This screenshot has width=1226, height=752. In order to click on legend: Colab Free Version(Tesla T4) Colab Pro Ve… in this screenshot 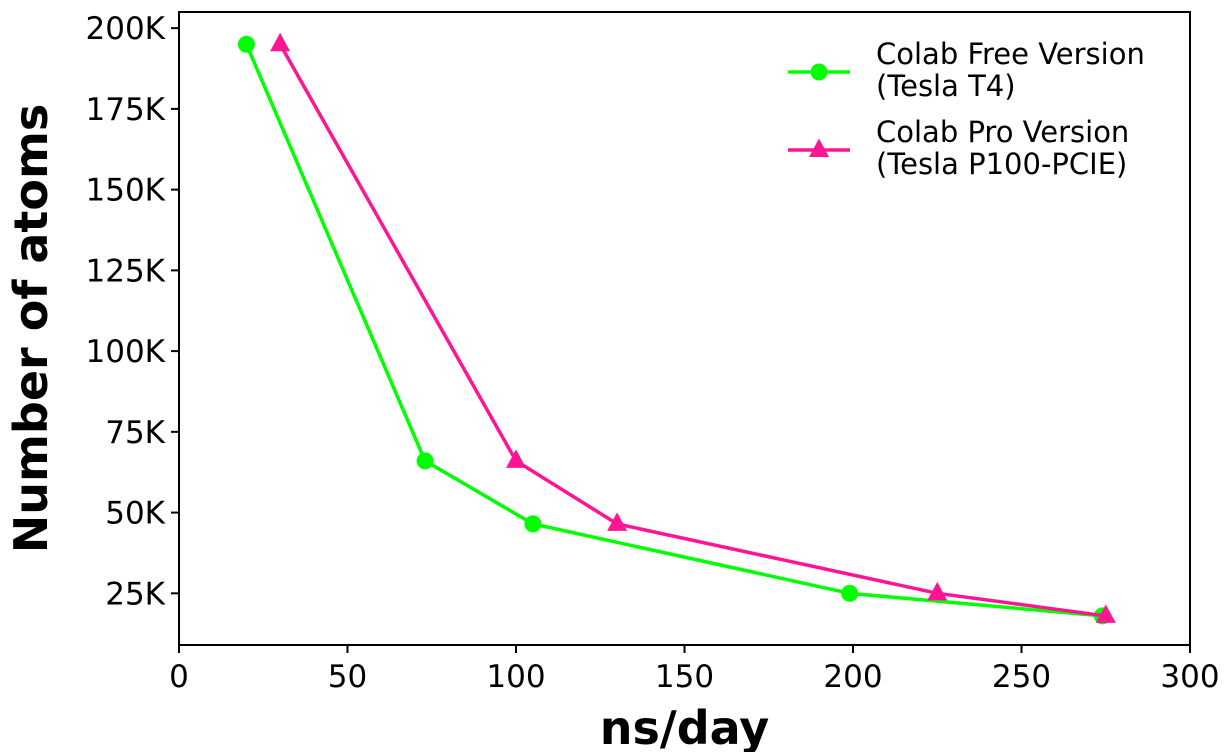, I will do `click(966, 109)`.